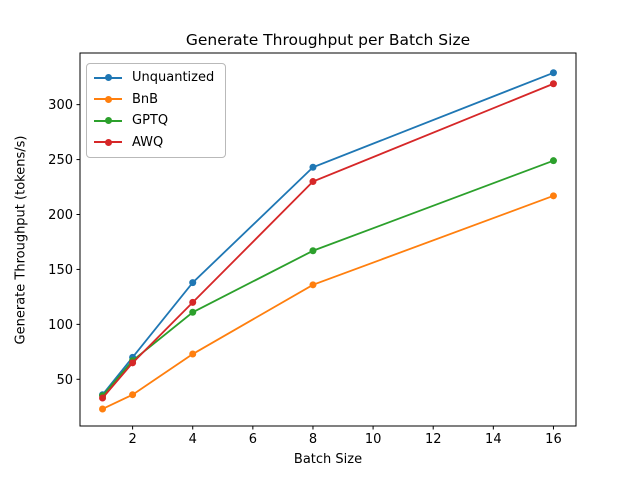 This screenshot has height=480, width=640. What do you see at coordinates (373, 439) in the screenshot?
I see `x-tick-label: 10` at bounding box center [373, 439].